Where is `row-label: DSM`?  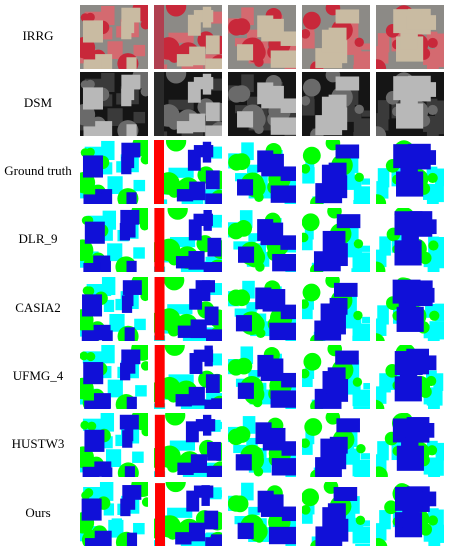
row-label: DSM is located at coordinates (38, 102).